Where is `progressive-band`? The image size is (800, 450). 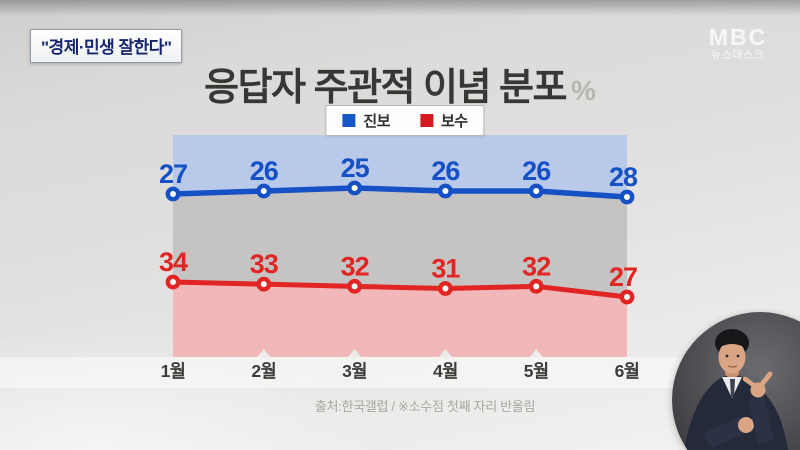 progressive-band is located at coordinates (400, 166).